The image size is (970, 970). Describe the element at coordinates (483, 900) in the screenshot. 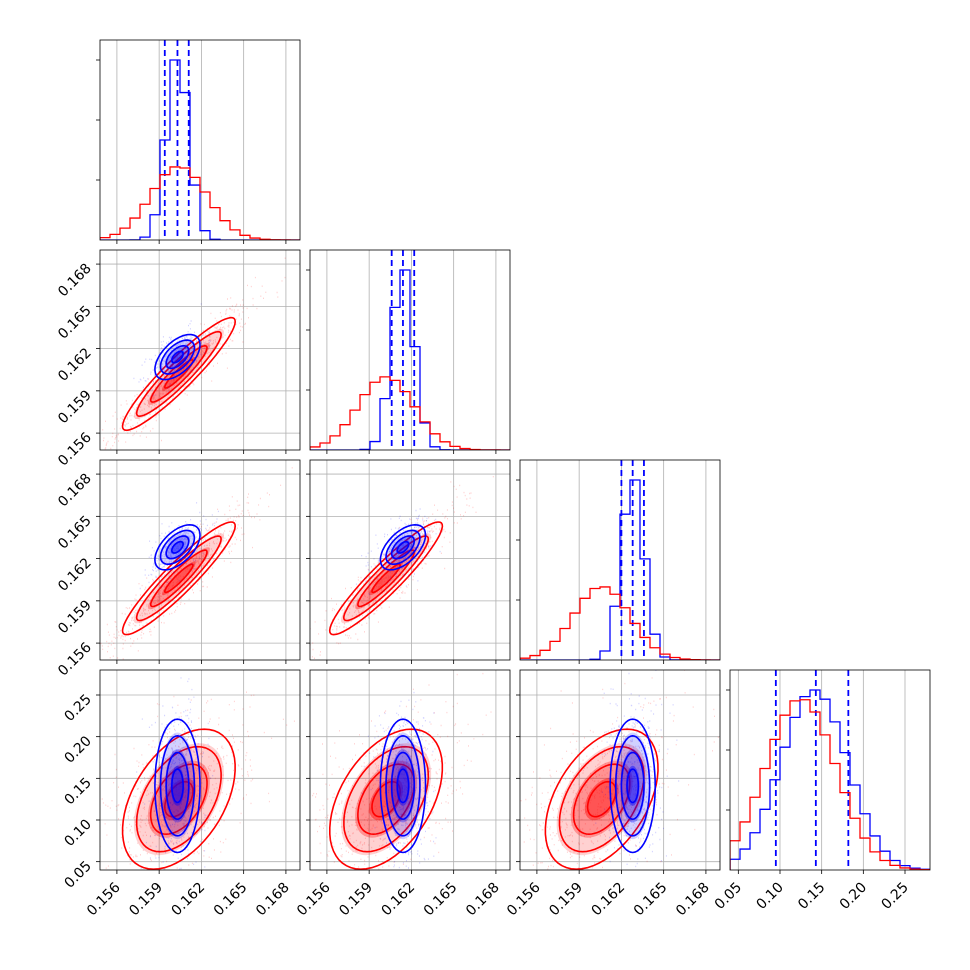

I see `x-tick-label: 0.168` at that location.